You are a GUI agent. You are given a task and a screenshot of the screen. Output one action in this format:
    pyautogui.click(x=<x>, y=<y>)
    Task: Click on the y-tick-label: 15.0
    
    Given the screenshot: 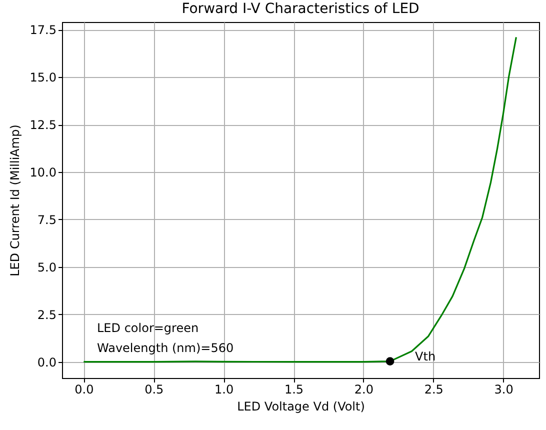 What is the action you would take?
    pyautogui.click(x=43, y=77)
    